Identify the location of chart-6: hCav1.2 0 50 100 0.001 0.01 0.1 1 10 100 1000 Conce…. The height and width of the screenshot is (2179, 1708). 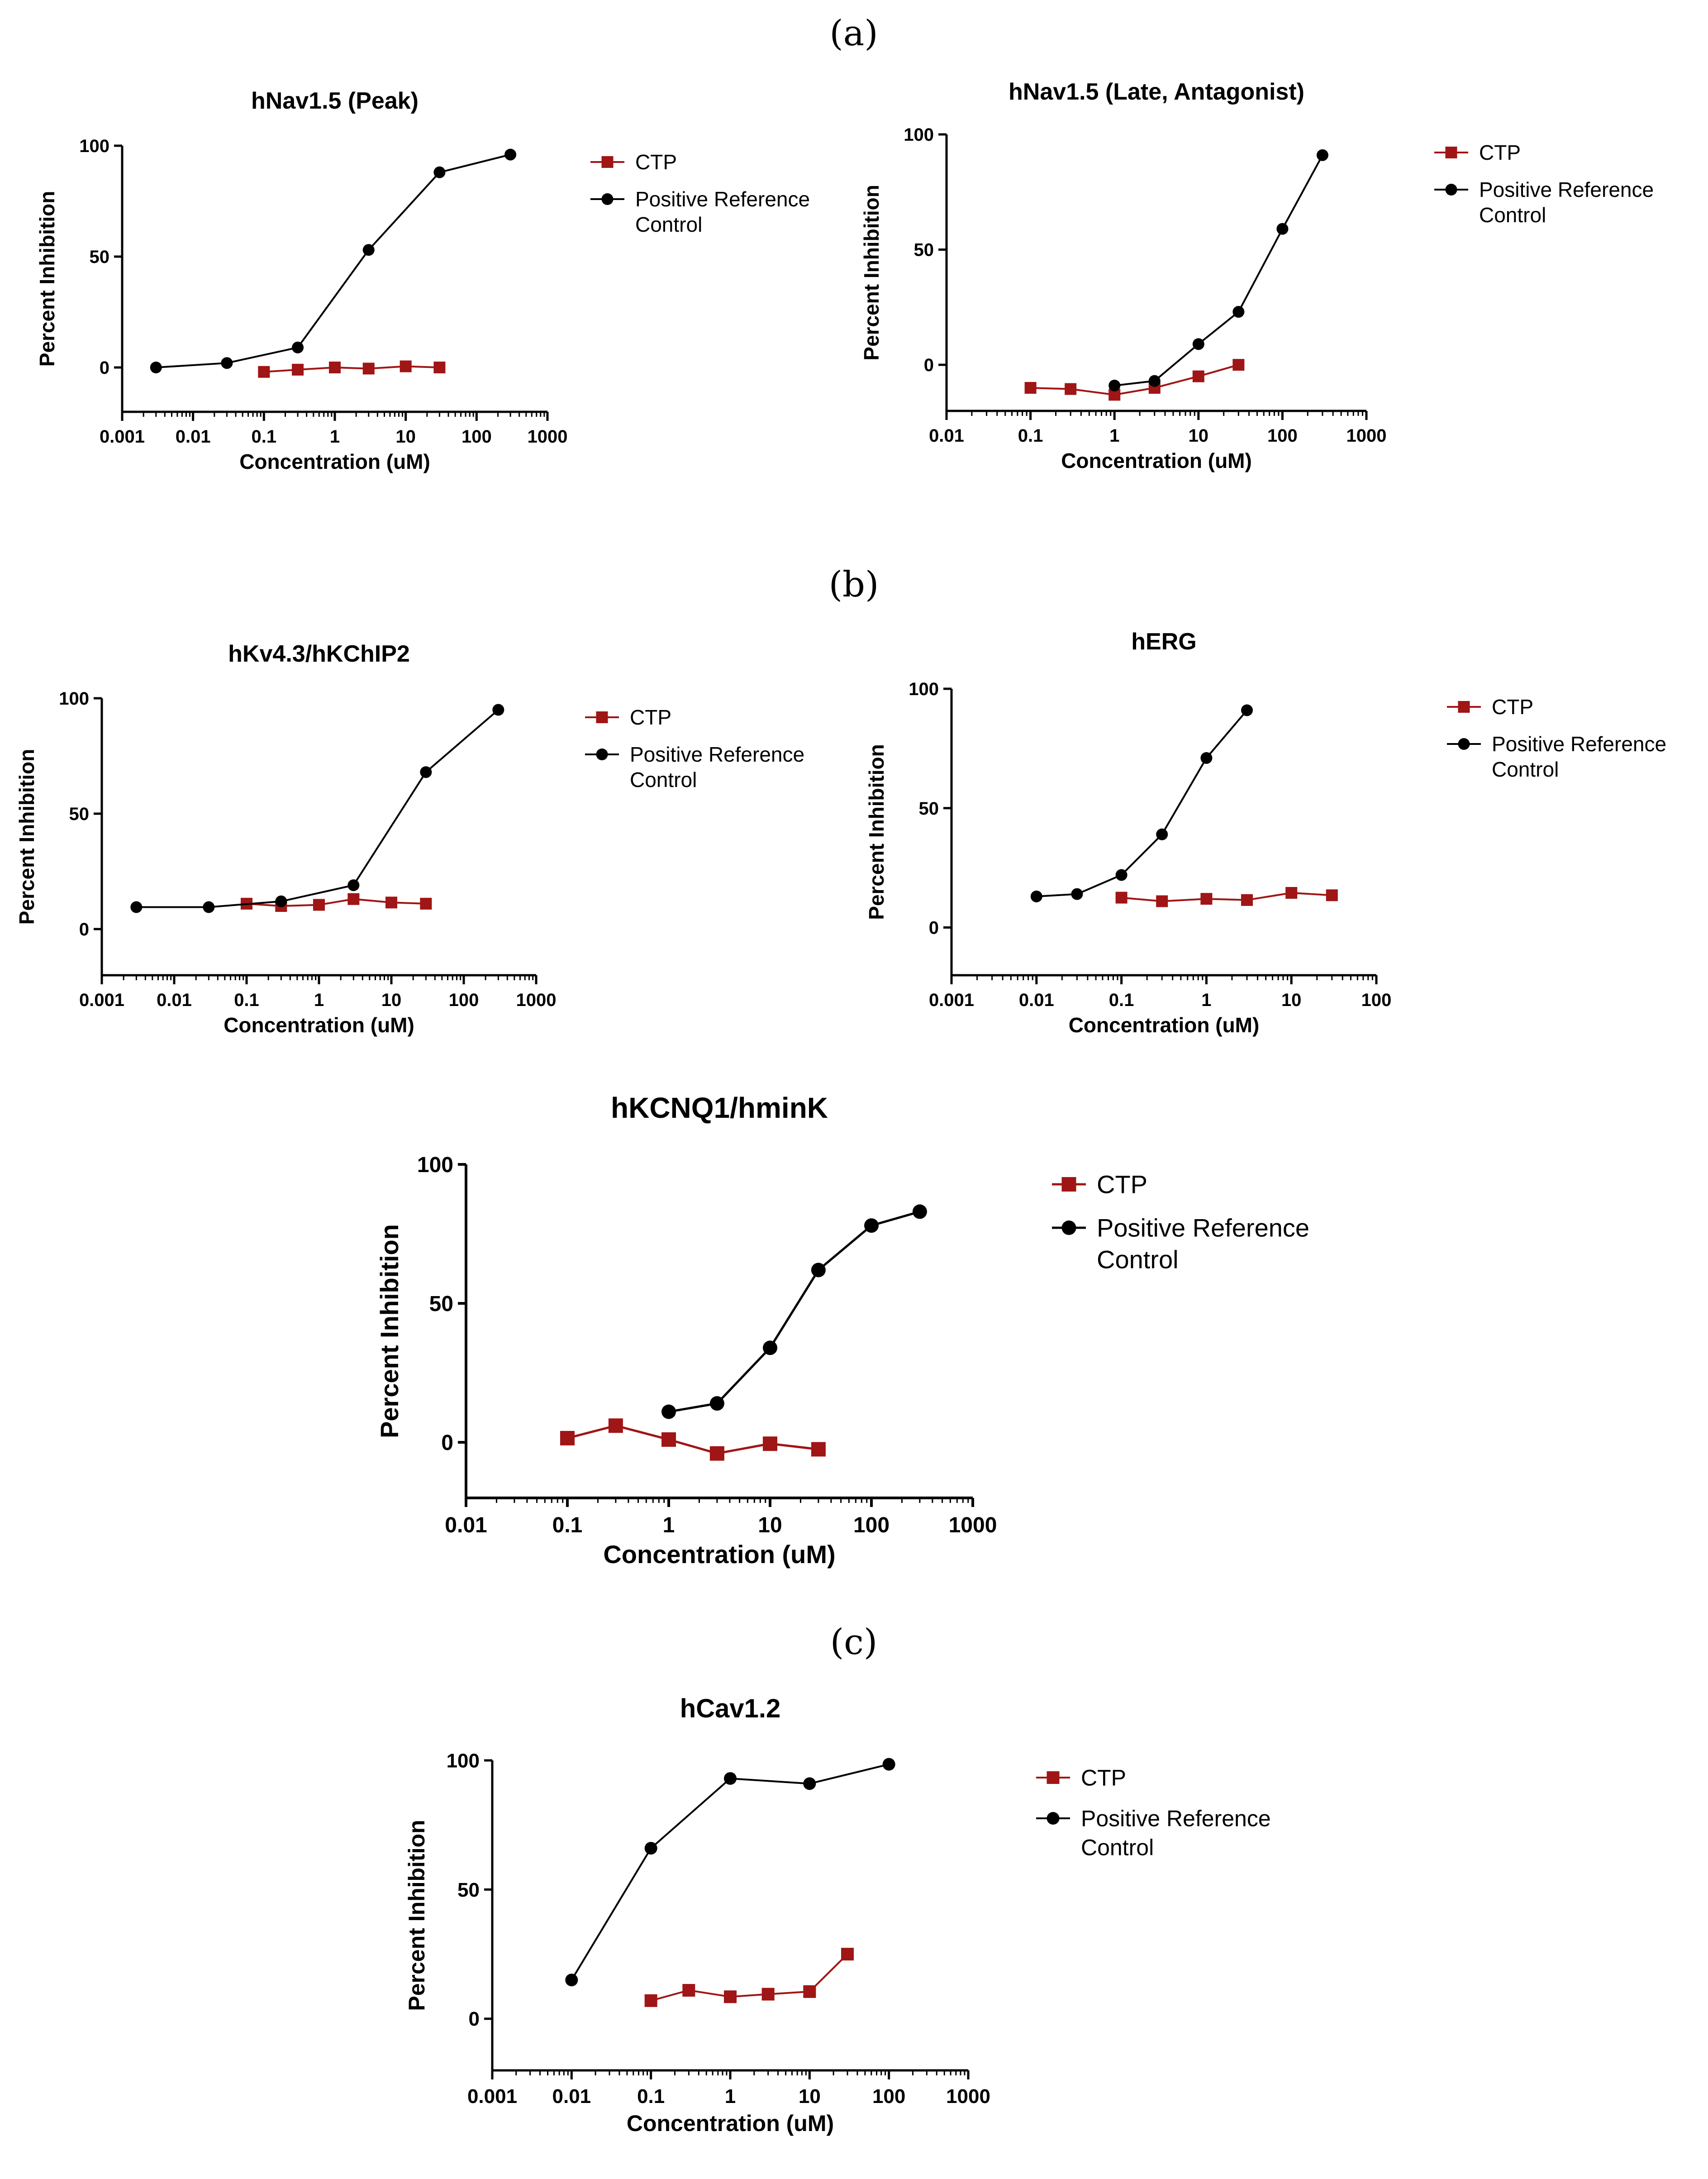
(838, 1915).